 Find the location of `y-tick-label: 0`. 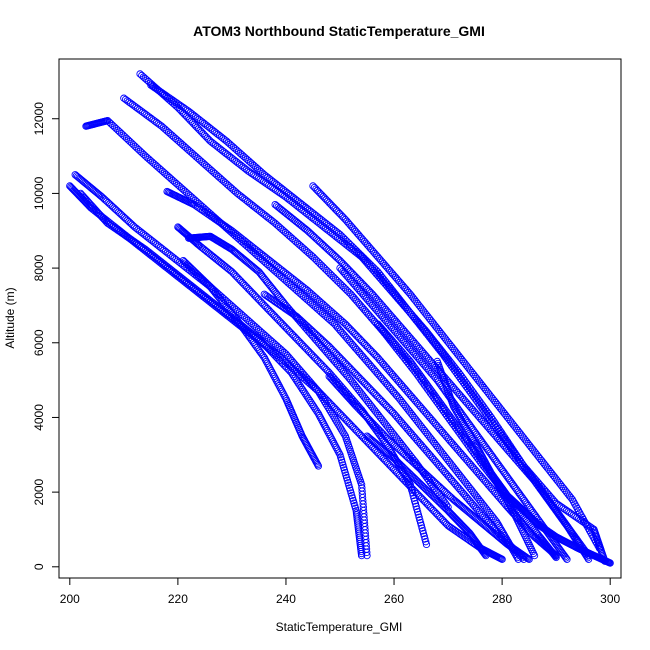

y-tick-label: 0 is located at coordinates (39, 566).